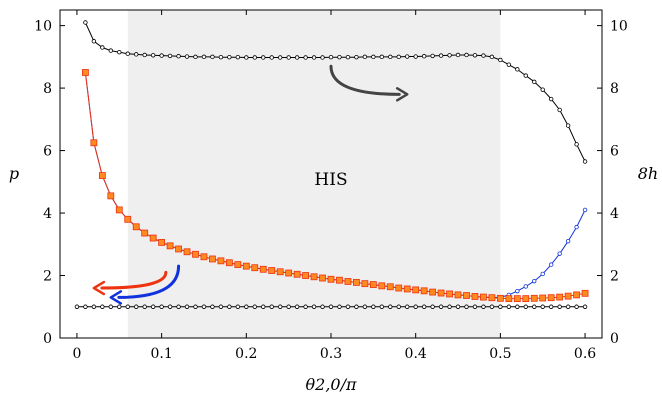  I want to click on x-tick-label: 0.6, so click(585, 354).